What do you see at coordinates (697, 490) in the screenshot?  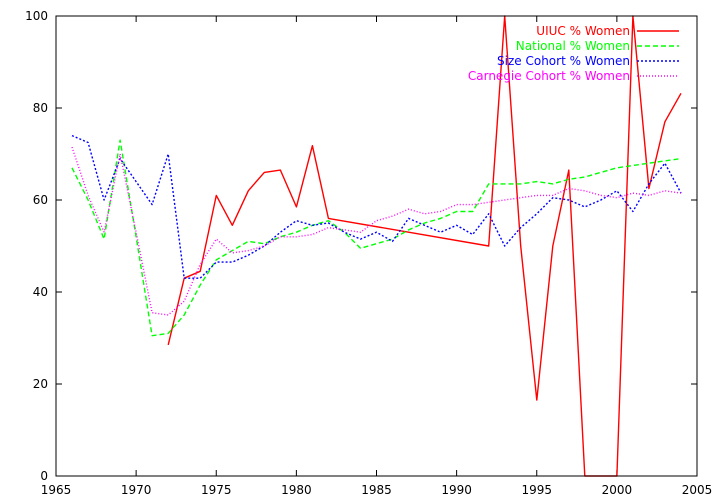 I see `x-tick-label: 2005` at bounding box center [697, 490].